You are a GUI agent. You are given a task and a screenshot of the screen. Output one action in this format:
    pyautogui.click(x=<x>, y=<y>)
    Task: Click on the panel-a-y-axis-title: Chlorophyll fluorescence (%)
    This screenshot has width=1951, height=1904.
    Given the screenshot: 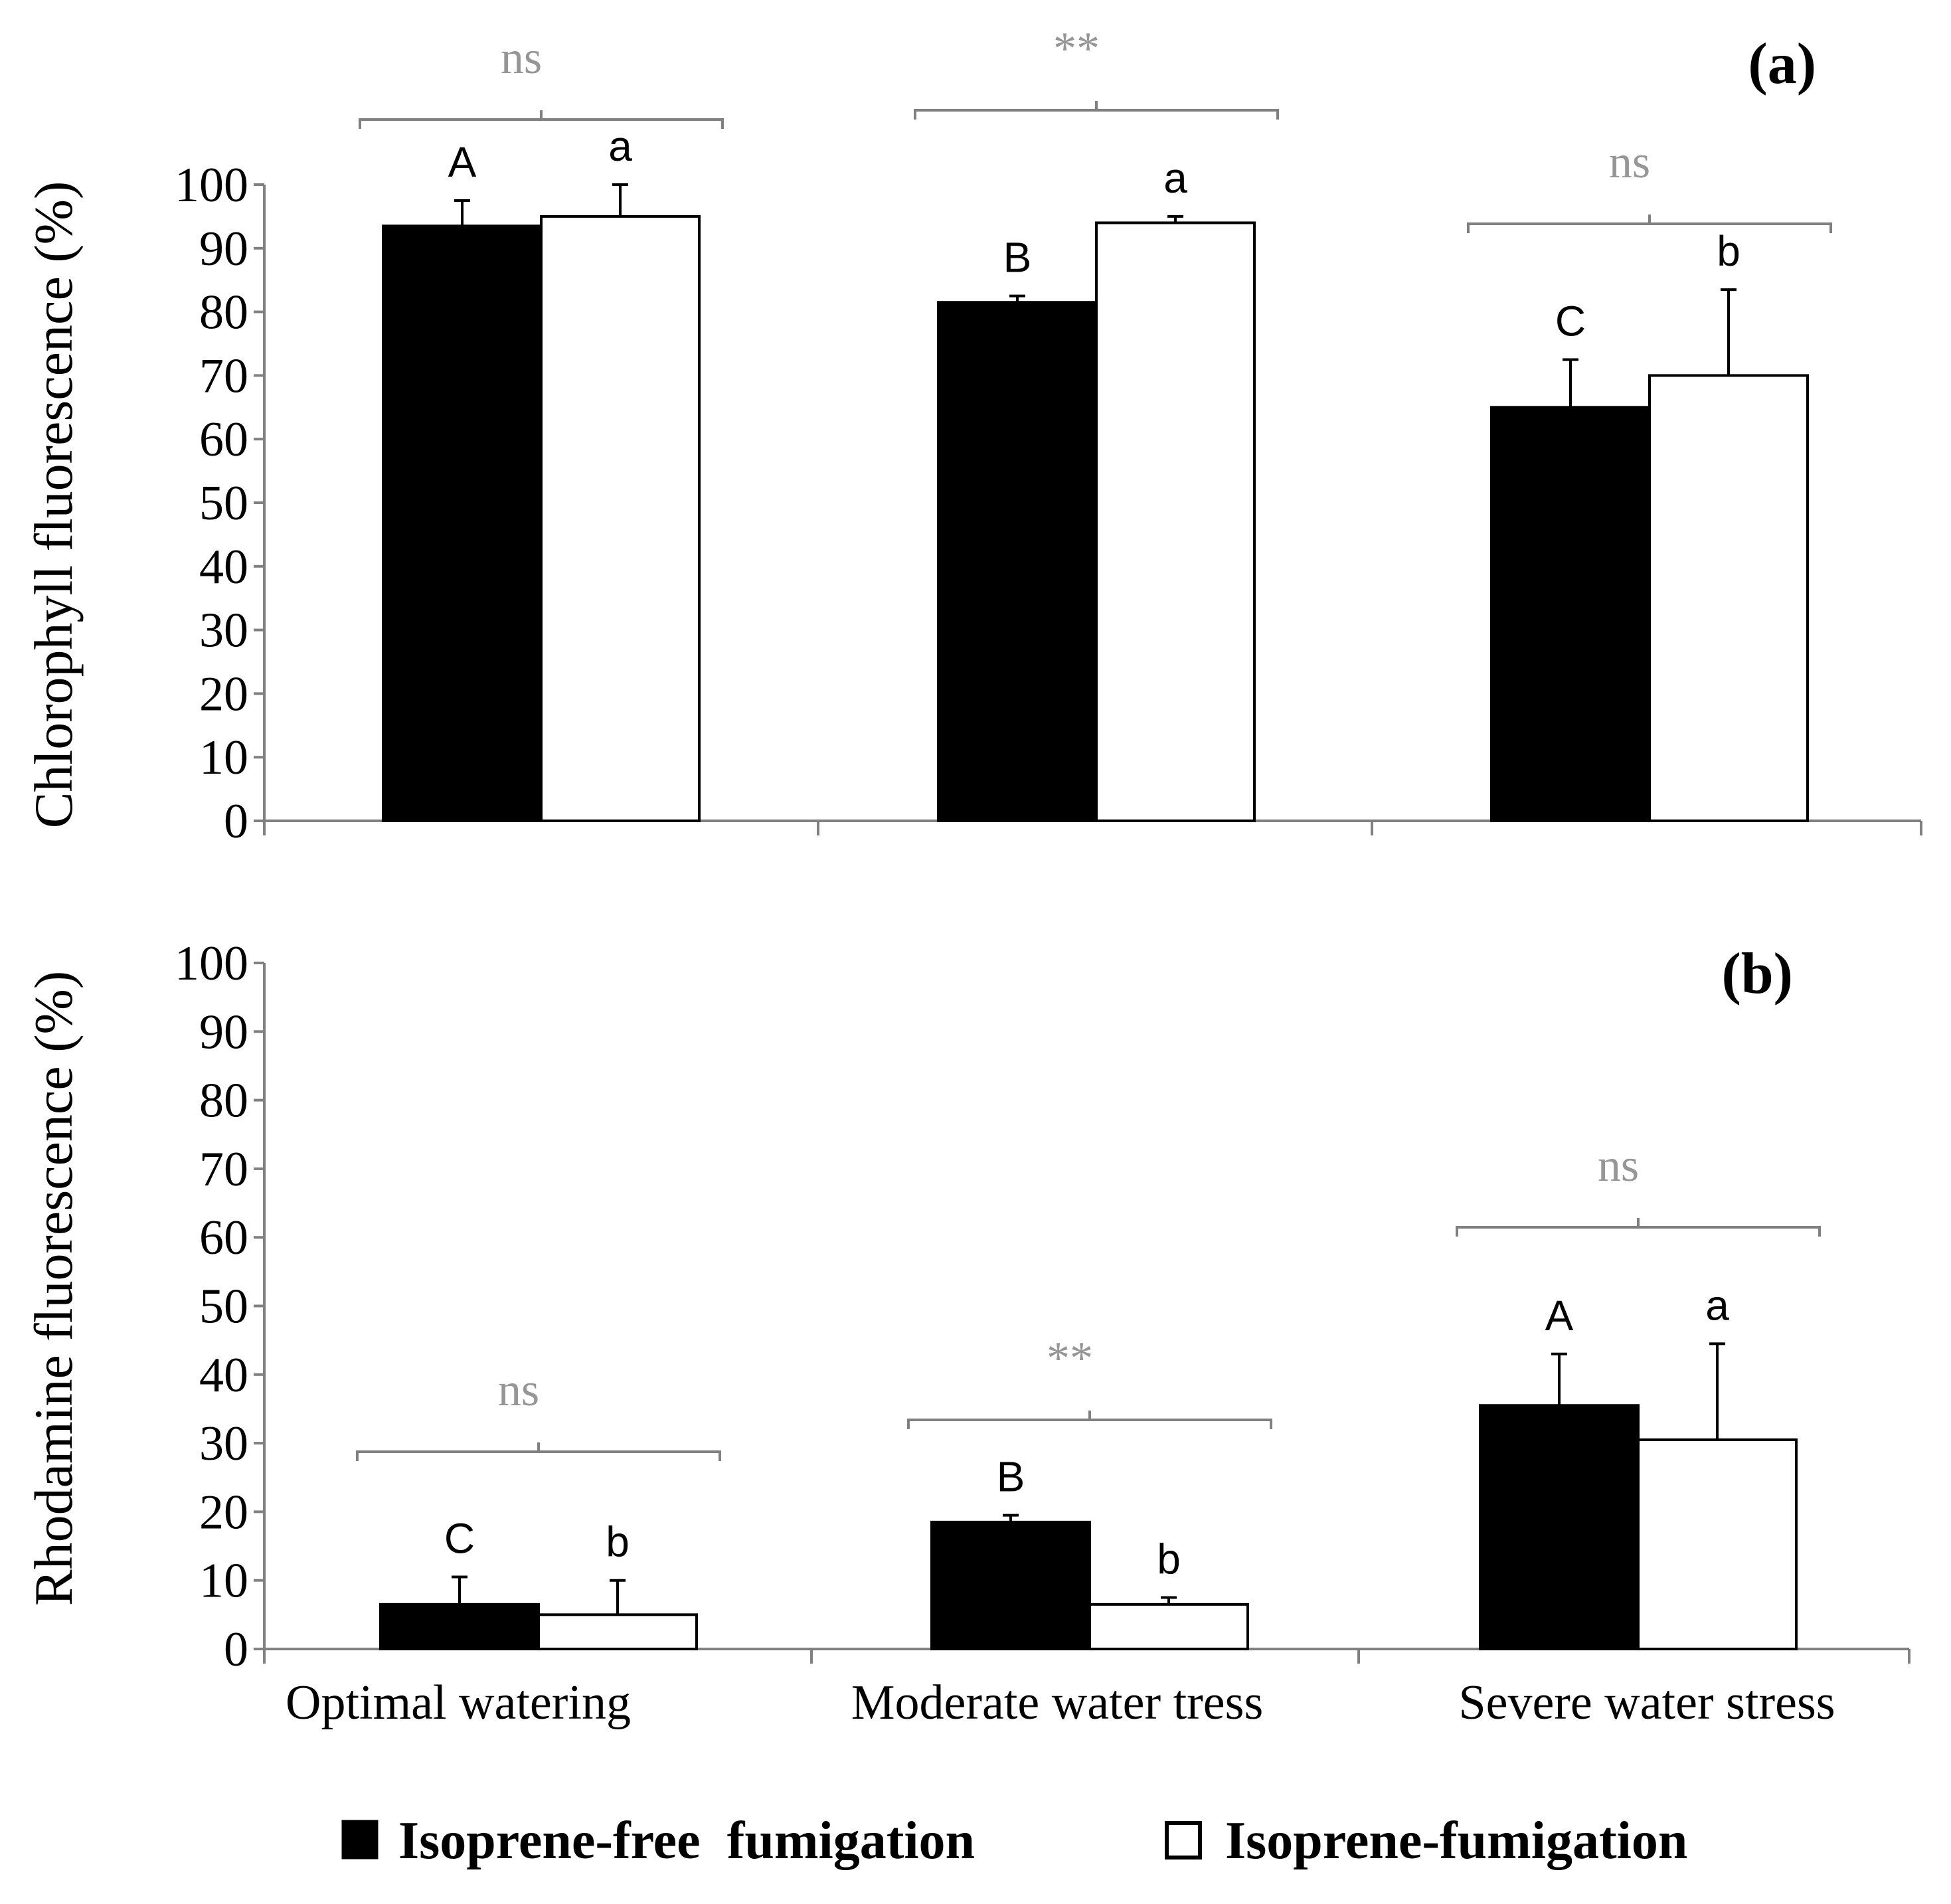 What is the action you would take?
    pyautogui.click(x=53, y=505)
    